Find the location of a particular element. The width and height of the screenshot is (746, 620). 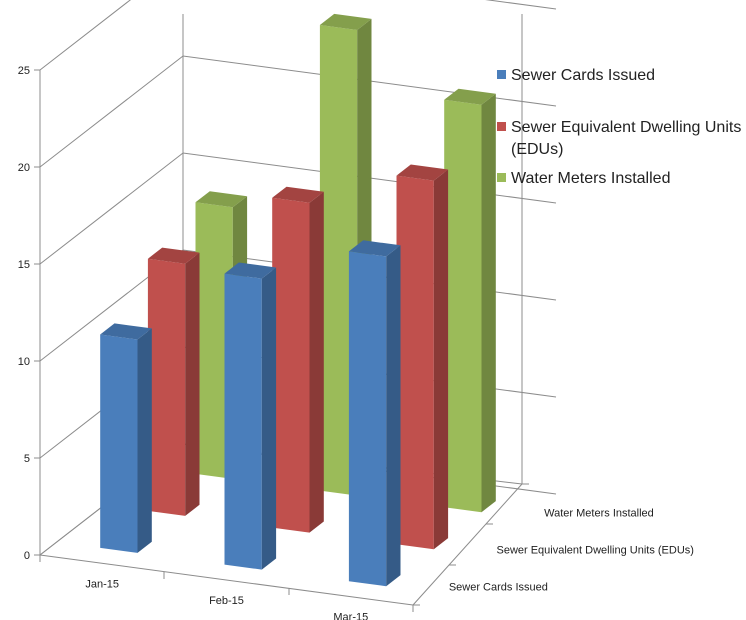

legend-label-water-meters: Water Meters Installed is located at coordinates (590, 178).